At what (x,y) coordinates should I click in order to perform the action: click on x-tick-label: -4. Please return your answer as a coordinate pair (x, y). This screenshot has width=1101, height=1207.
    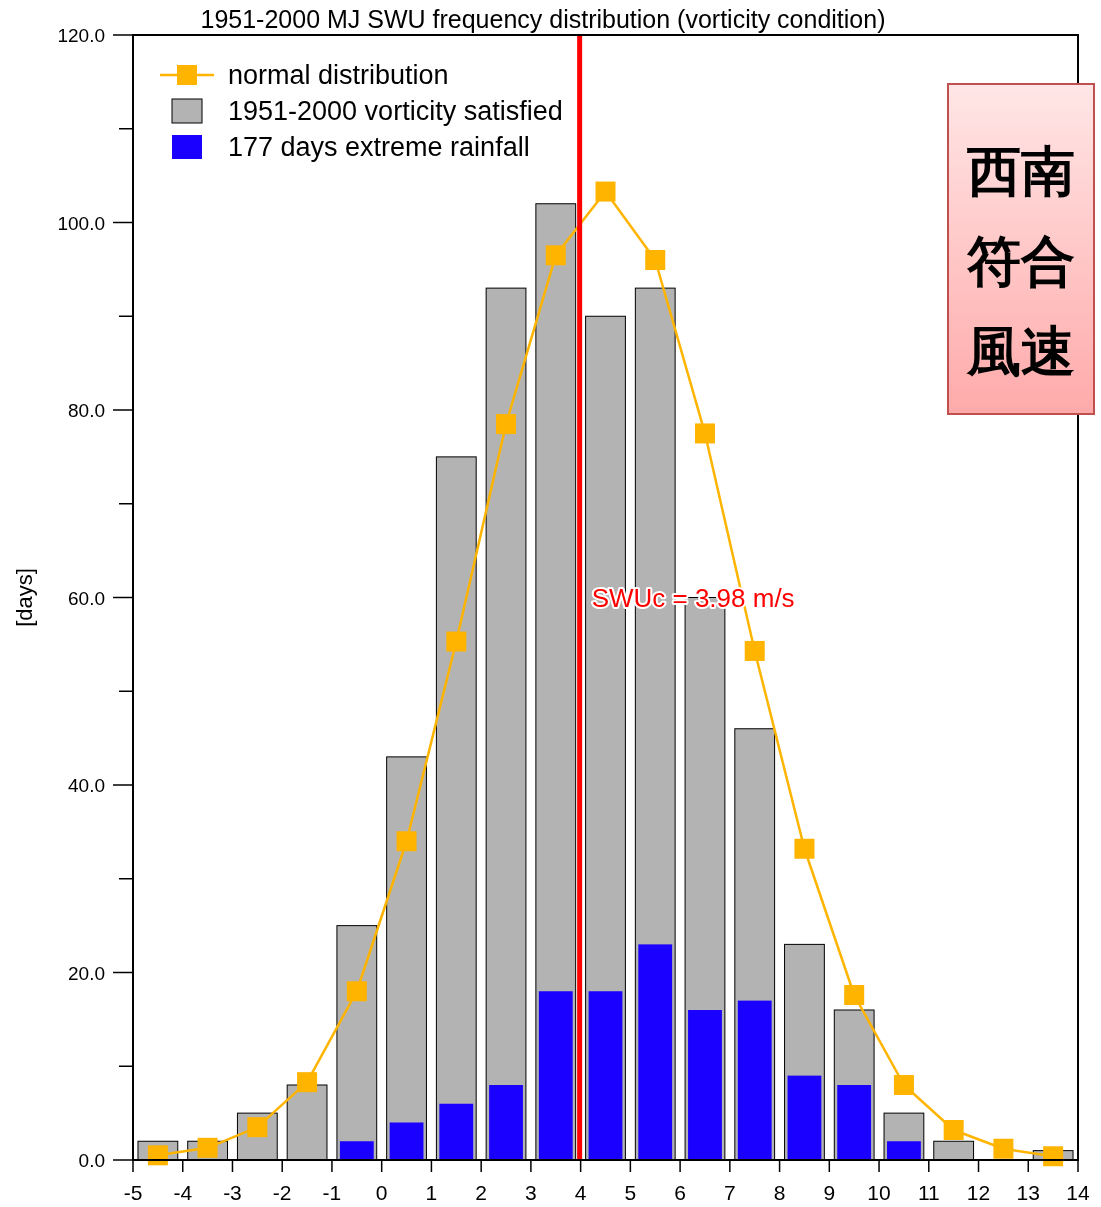
    Looking at the image, I should click on (183, 1192).